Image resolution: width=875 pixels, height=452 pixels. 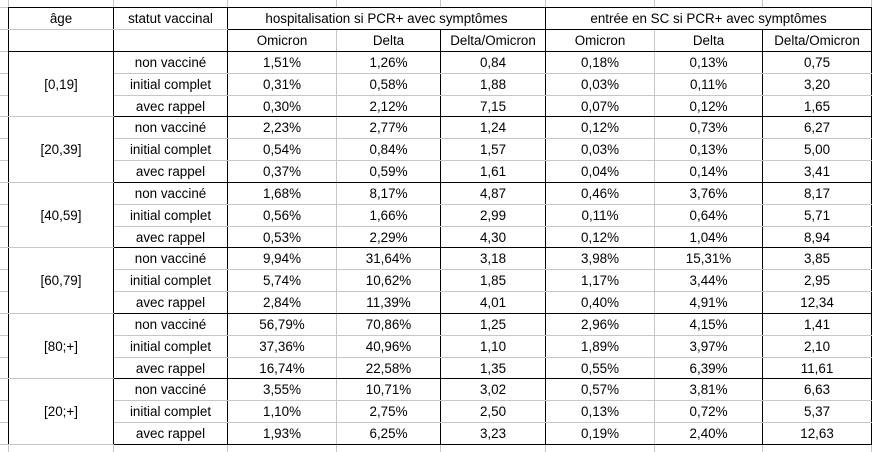 I want to click on hosp-delta-value: 22,58%, so click(x=388, y=368).